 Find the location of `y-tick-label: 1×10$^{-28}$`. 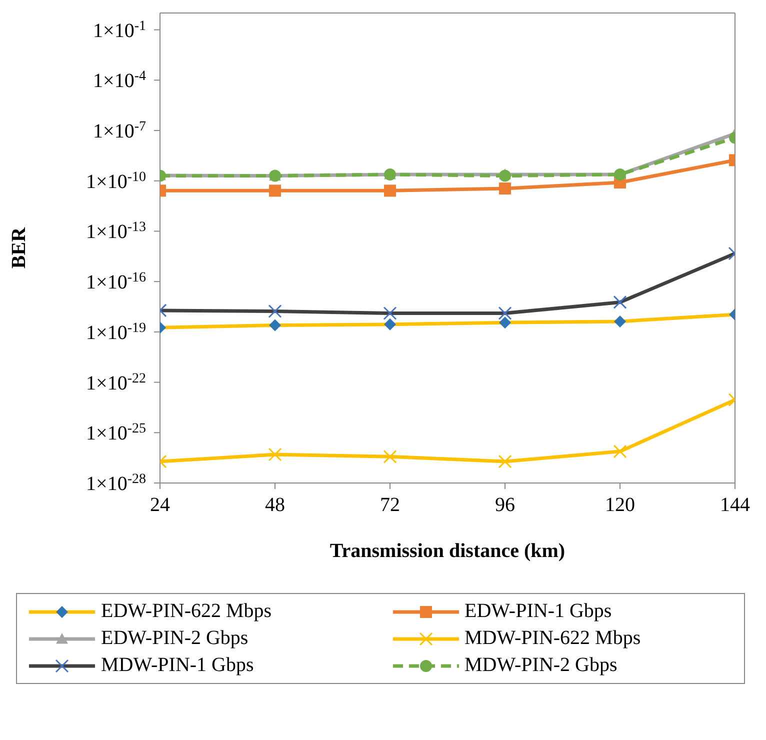

y-tick-label: 1×10$^{-28}$ is located at coordinates (116, 483).